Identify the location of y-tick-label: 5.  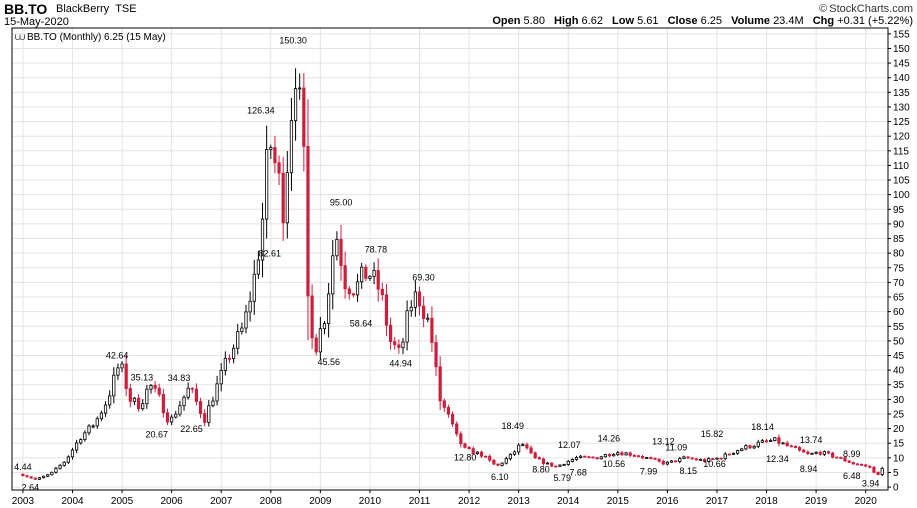
(896, 473).